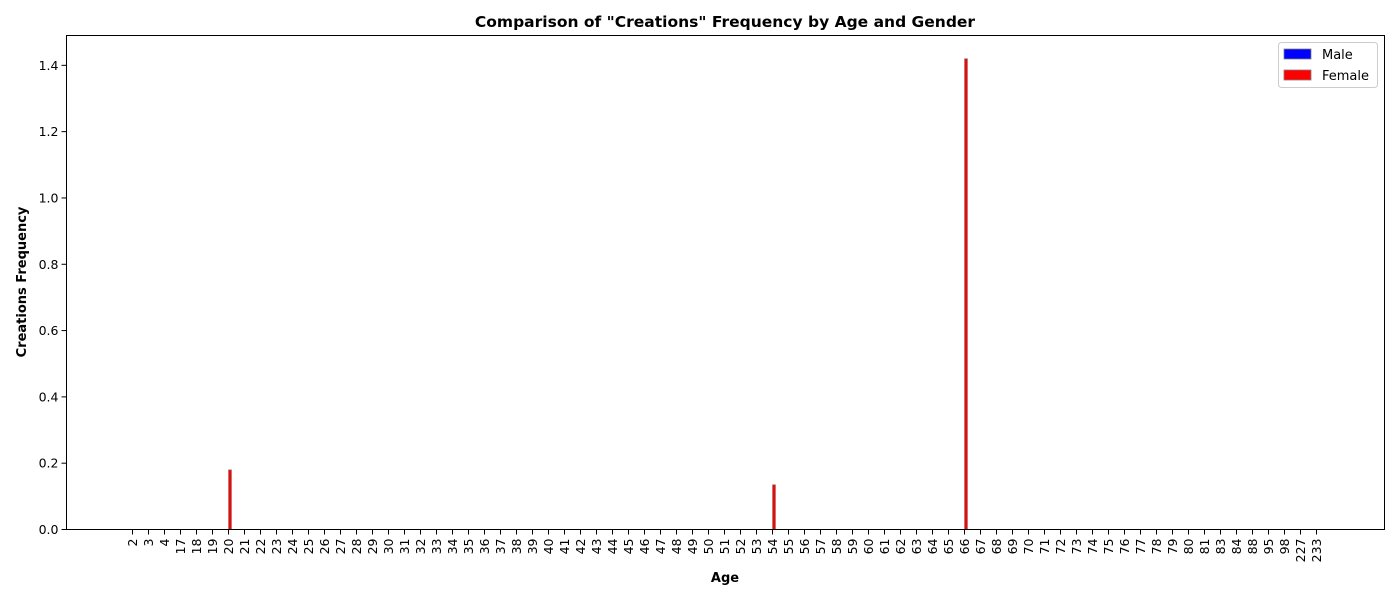  I want to click on y-axis-ticks: 0.0 0.2 0.4 0.6 0.8 1.0 1.2 1.4, so click(53, 297).